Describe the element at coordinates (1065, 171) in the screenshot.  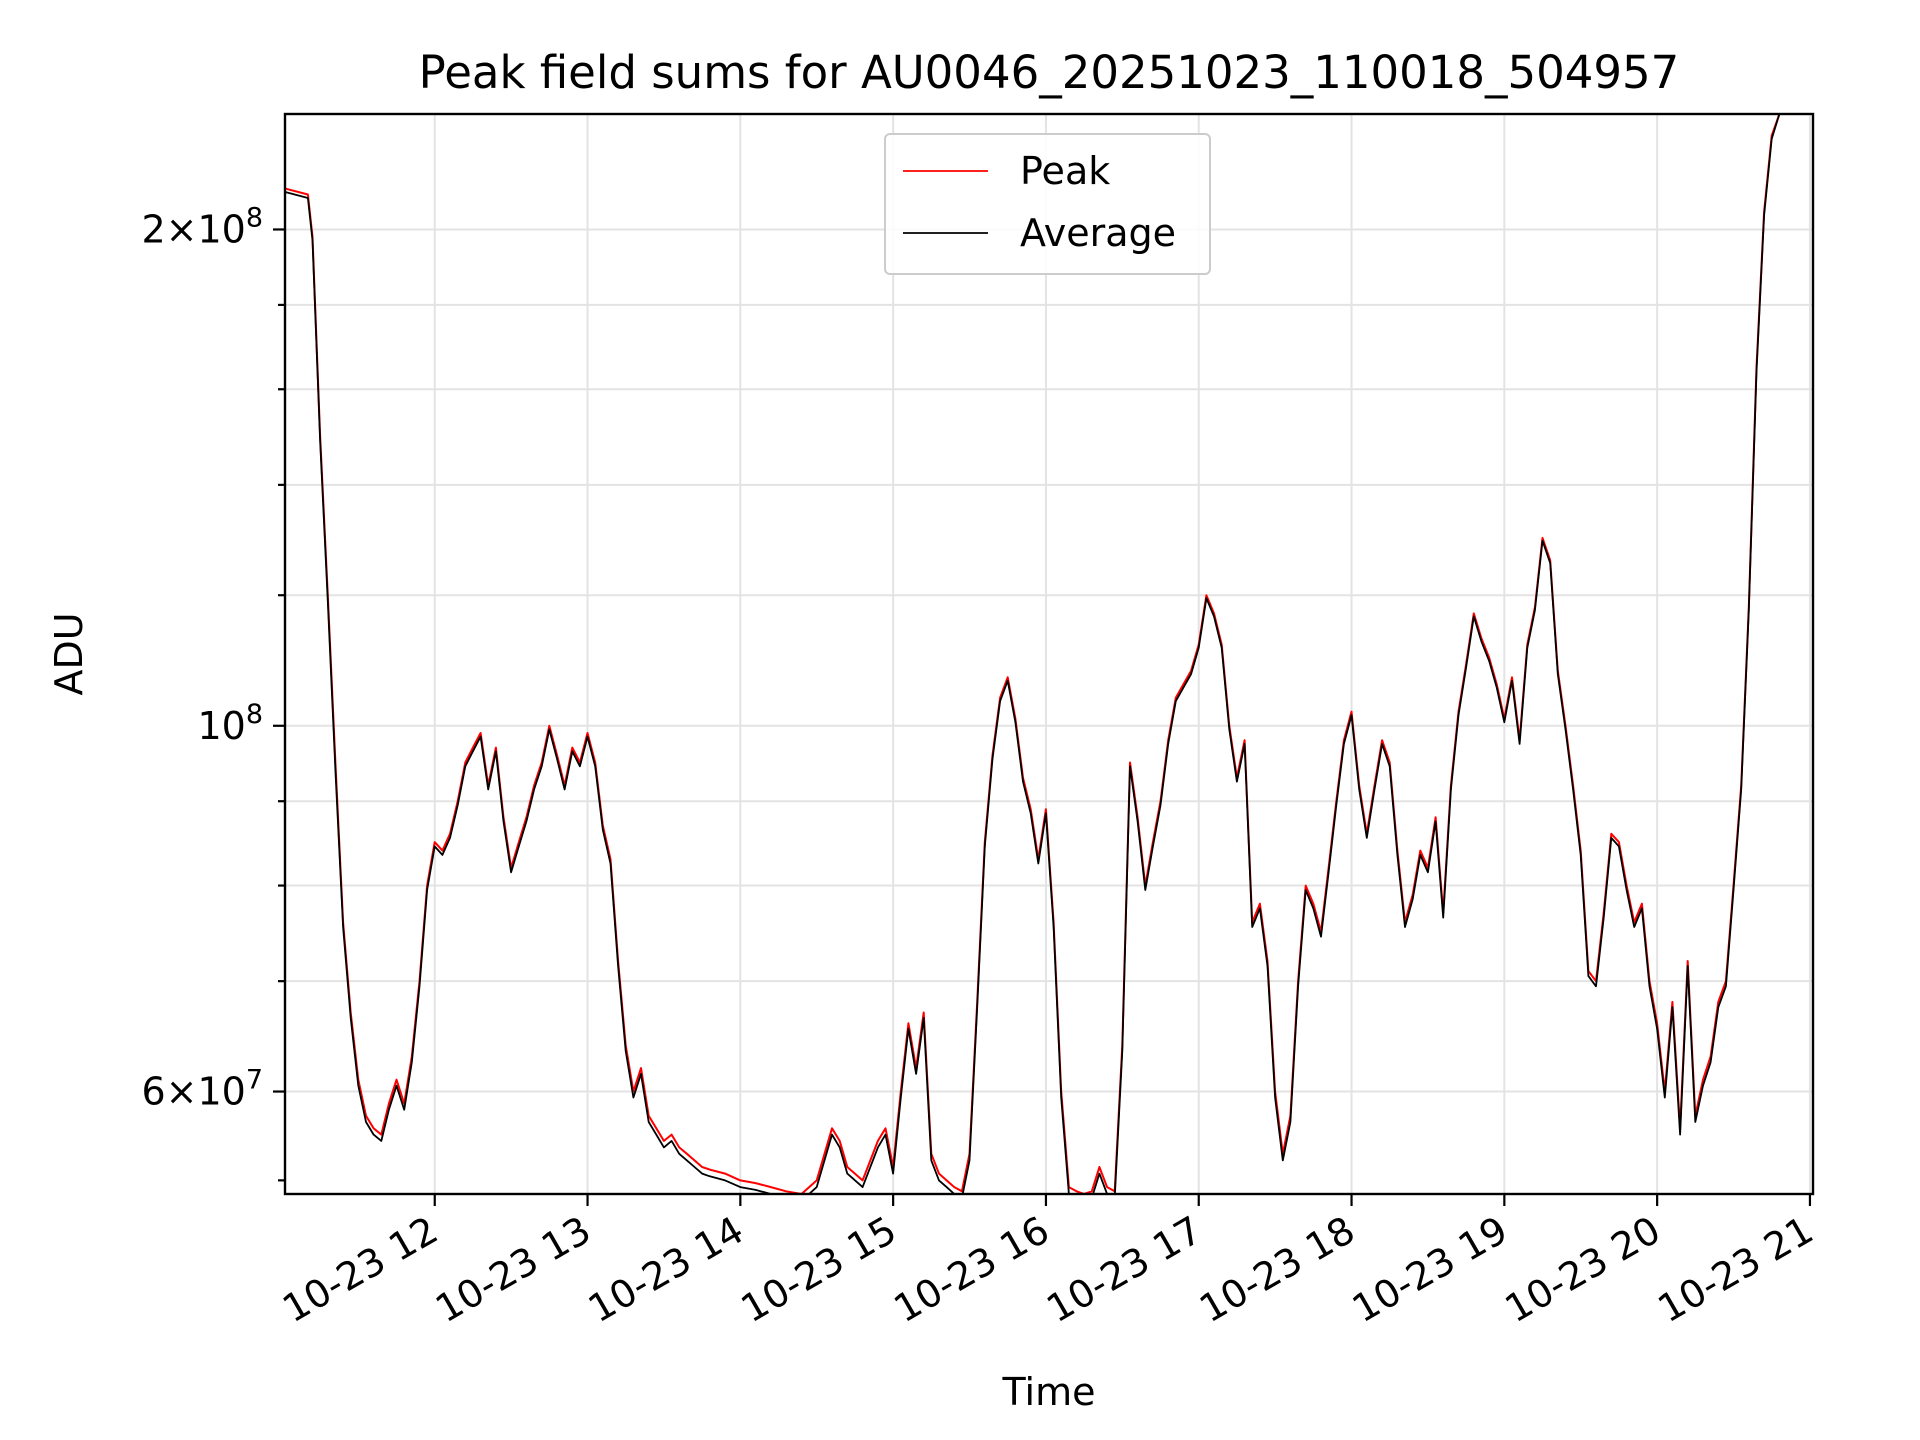
I see `legend-label-peak: Peak` at that location.